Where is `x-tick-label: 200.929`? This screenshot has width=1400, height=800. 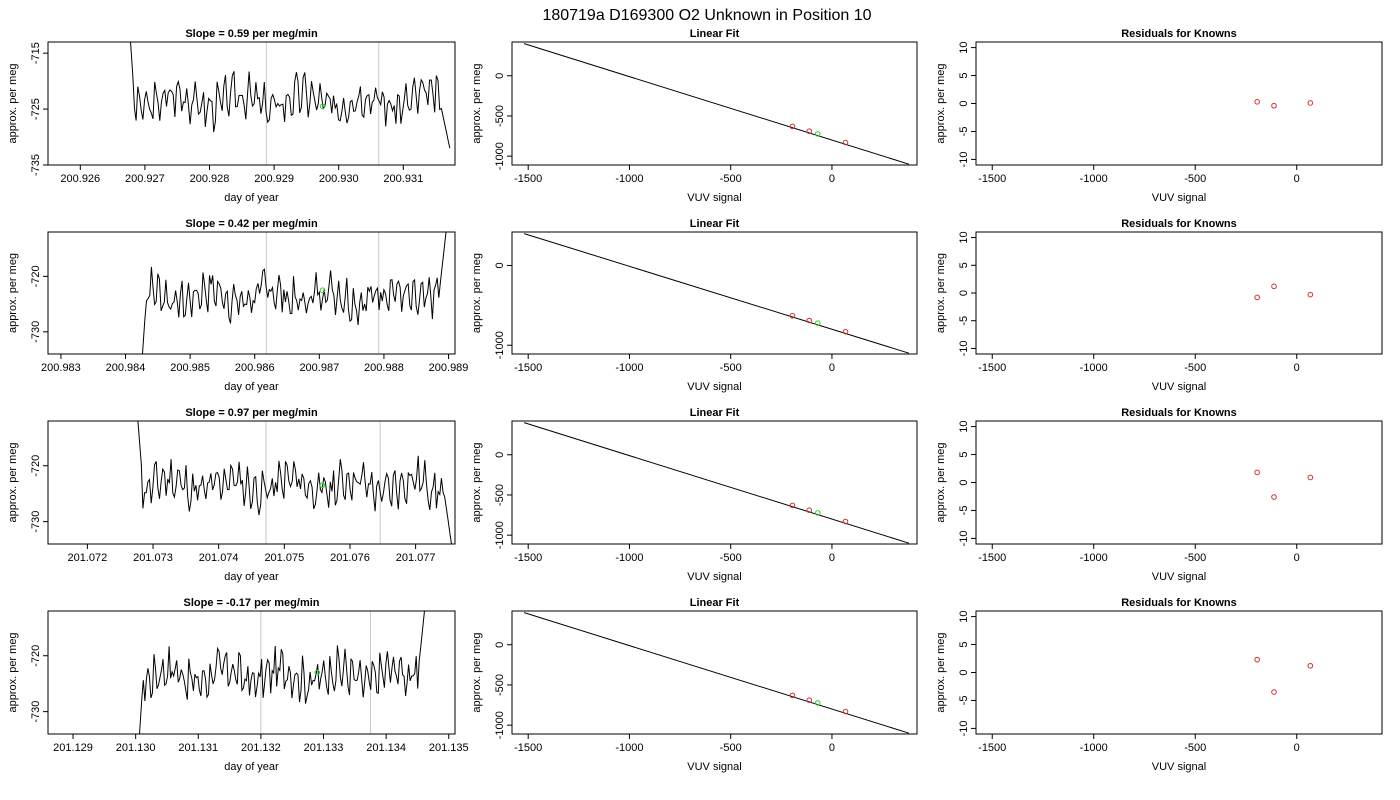
x-tick-label: 200.929 is located at coordinates (274, 179).